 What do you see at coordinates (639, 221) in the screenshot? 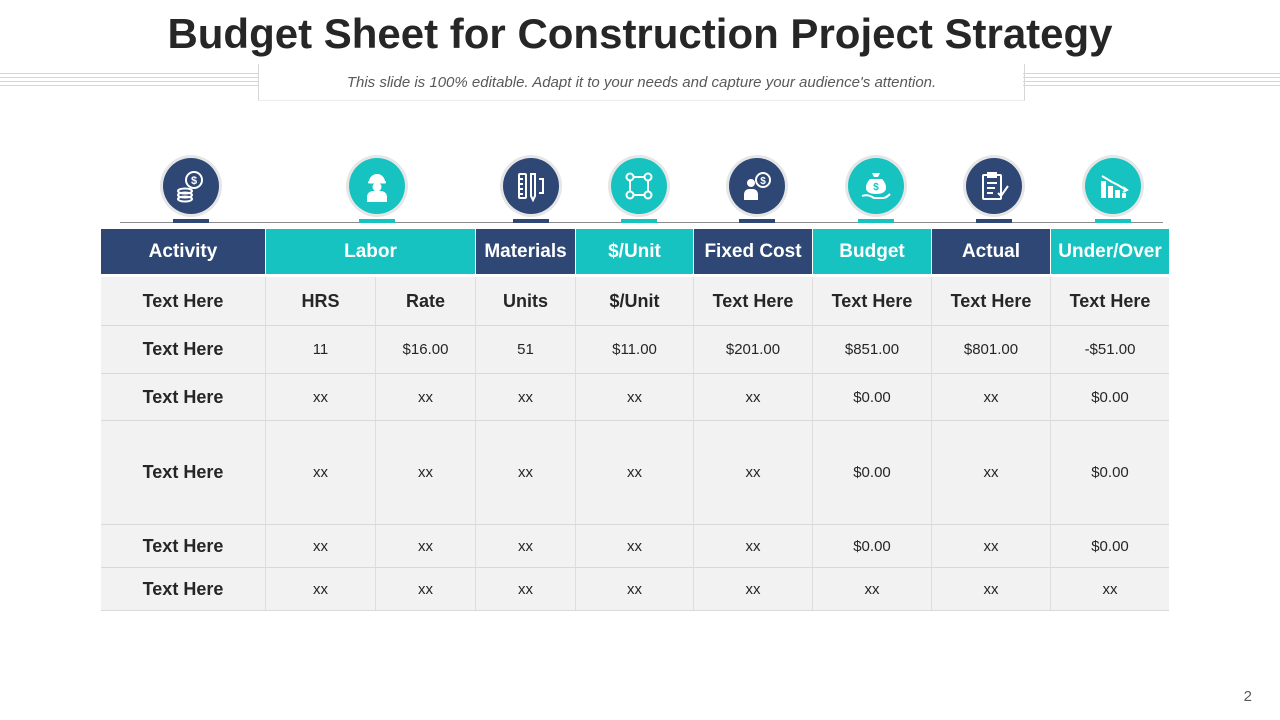
I see `unit-nodes-icon-stem` at bounding box center [639, 221].